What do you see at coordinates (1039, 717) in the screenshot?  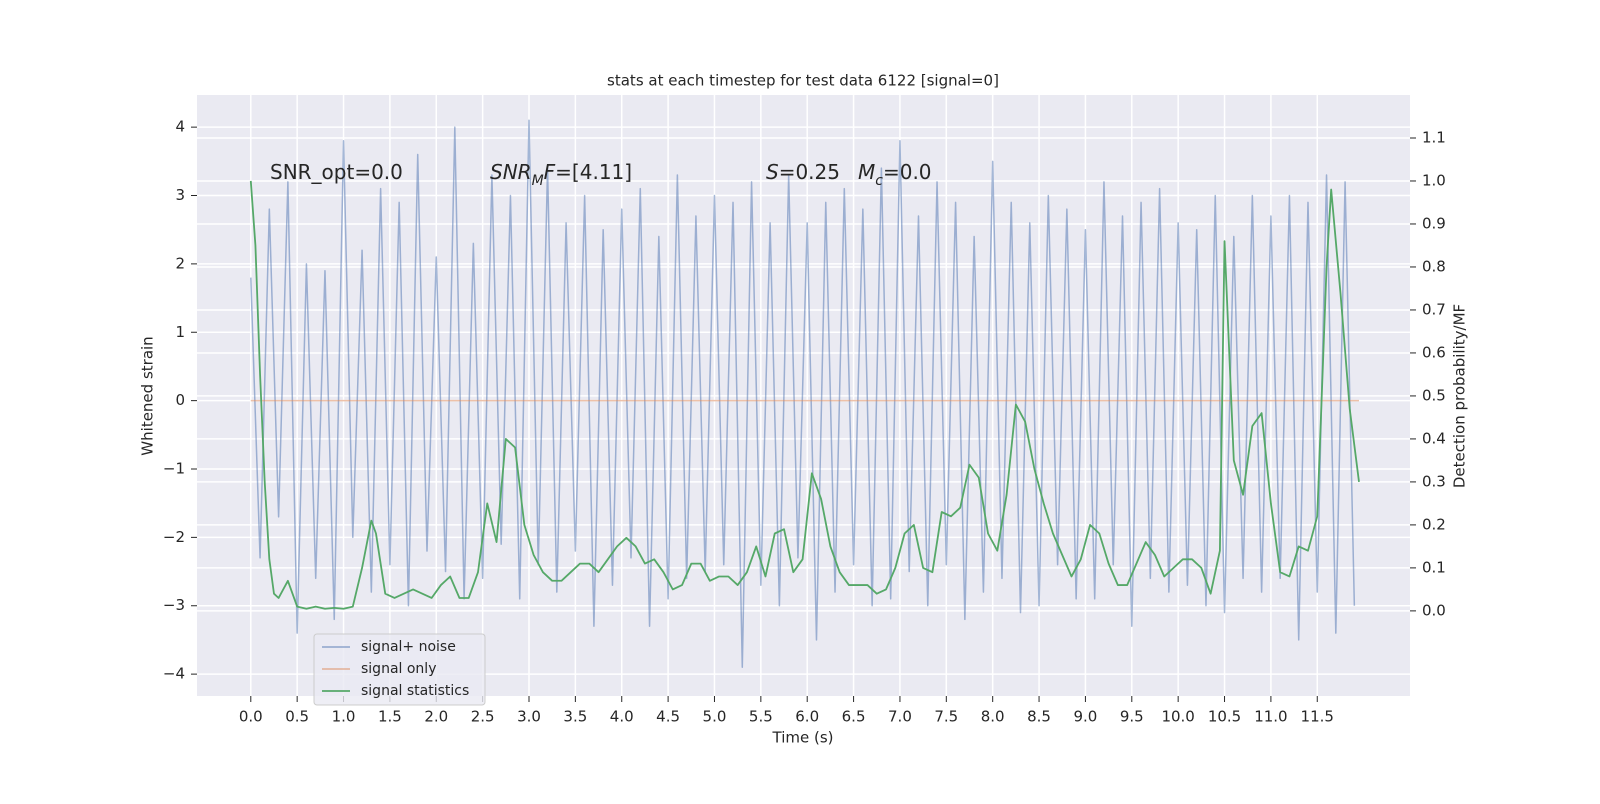 I see `x-tick-label: 8.5` at bounding box center [1039, 717].